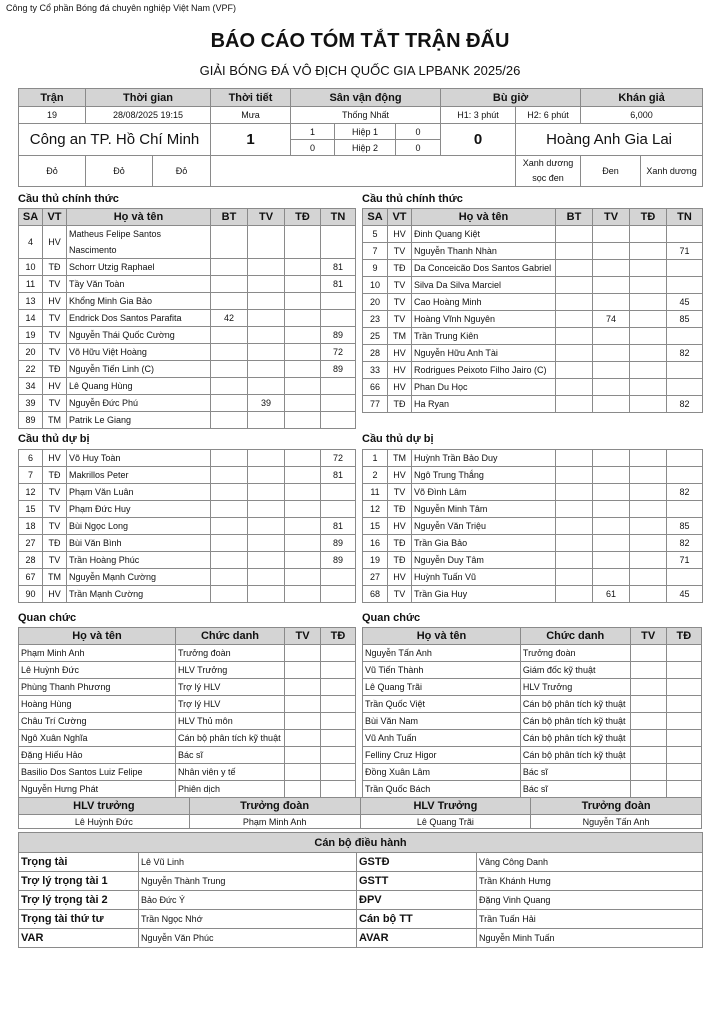 Image resolution: width=720 pixels, height=1024 pixels. Describe the element at coordinates (684, 594) in the screenshot. I see `substitution: 45` at that location.